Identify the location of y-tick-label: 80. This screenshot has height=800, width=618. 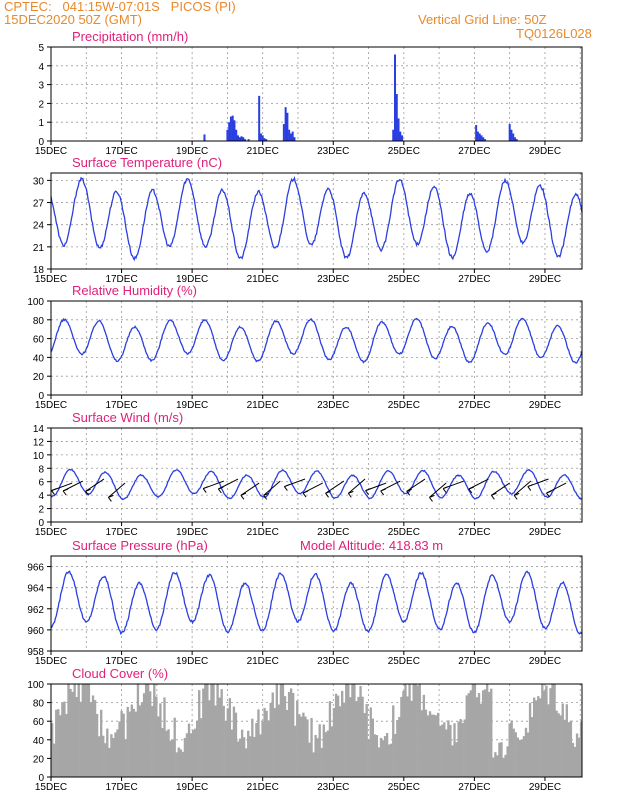
(39, 321).